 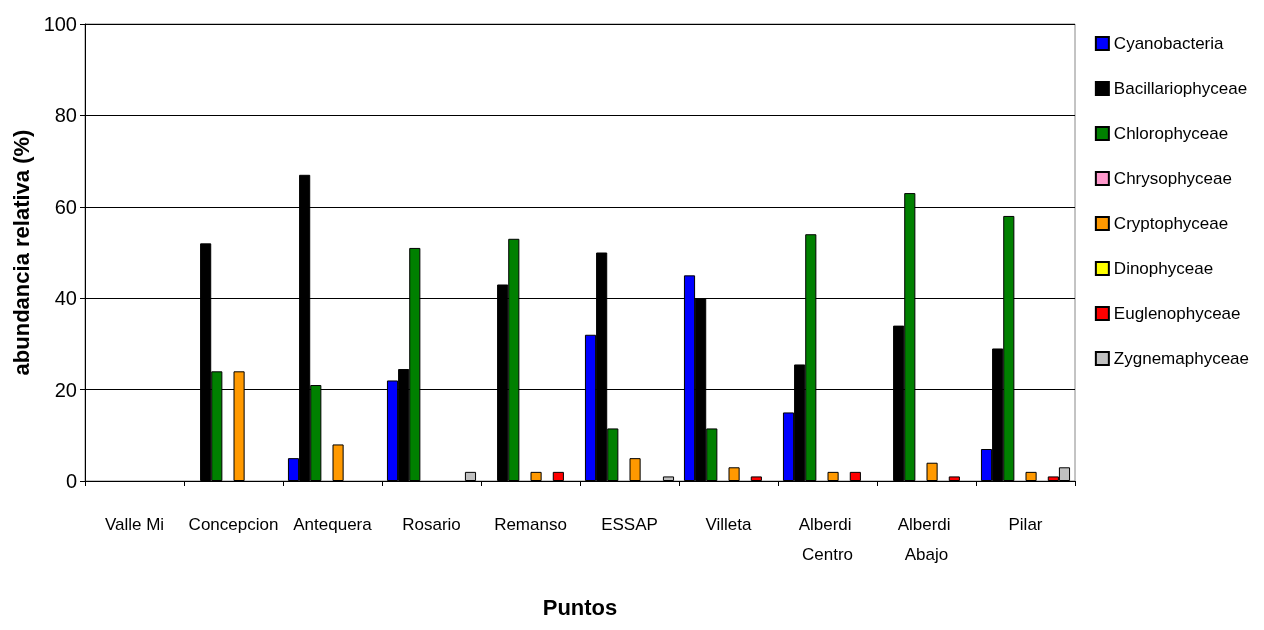 I want to click on legend-label: Zygnemaphyceae, so click(x=1181, y=358).